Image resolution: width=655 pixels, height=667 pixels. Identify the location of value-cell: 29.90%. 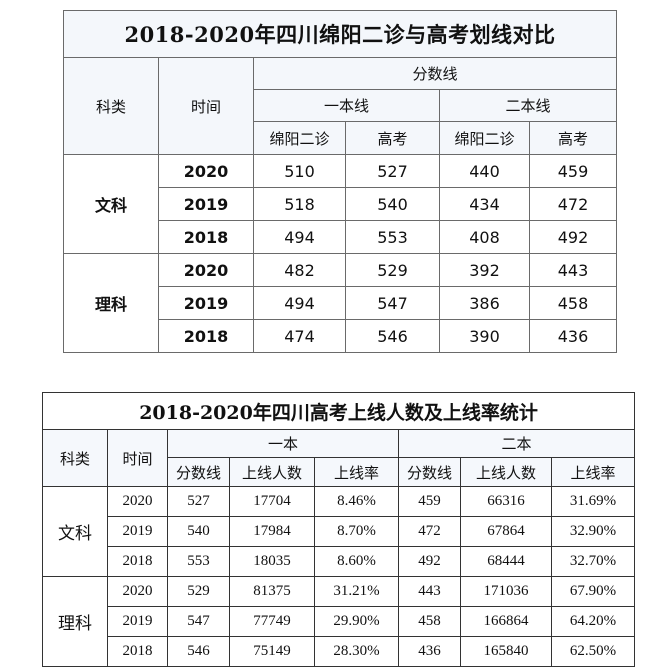
(356, 621).